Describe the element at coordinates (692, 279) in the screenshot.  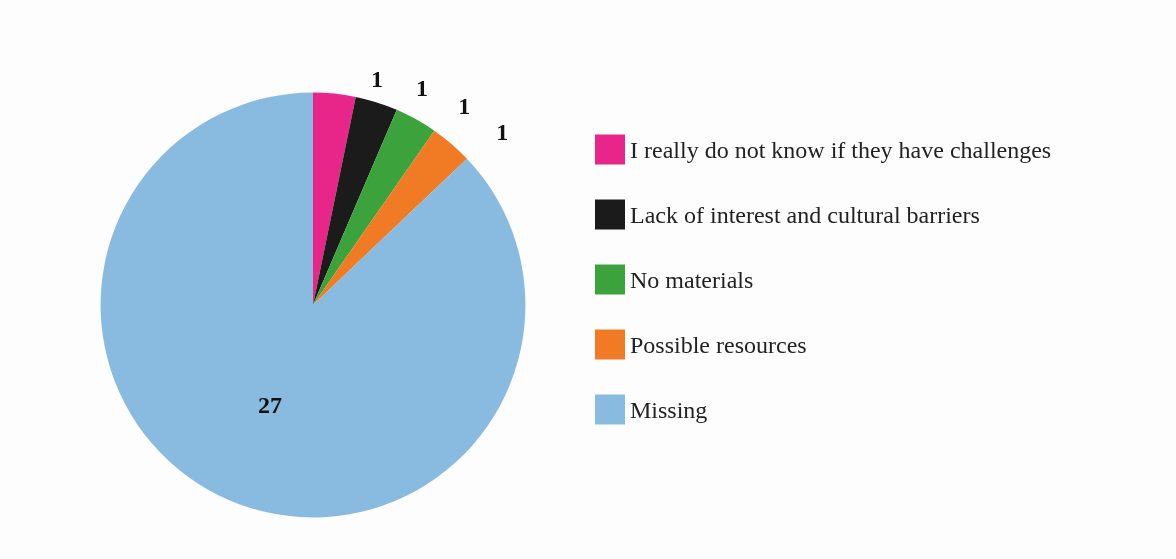
I see `legend-label: No materials` at that location.